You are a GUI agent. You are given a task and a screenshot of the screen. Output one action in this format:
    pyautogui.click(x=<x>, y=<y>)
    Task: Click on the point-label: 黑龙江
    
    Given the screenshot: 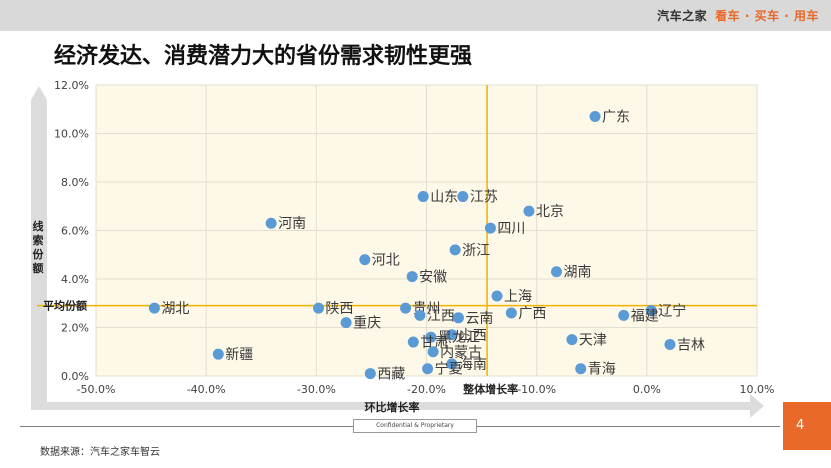 What is the action you would take?
    pyautogui.click(x=459, y=338)
    